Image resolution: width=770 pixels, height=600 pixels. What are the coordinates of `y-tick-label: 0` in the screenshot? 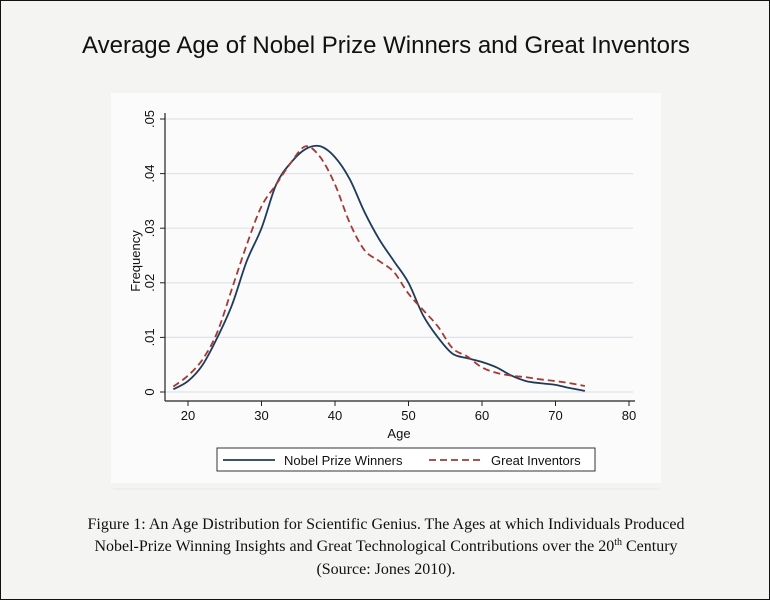 It's located at (149, 391).